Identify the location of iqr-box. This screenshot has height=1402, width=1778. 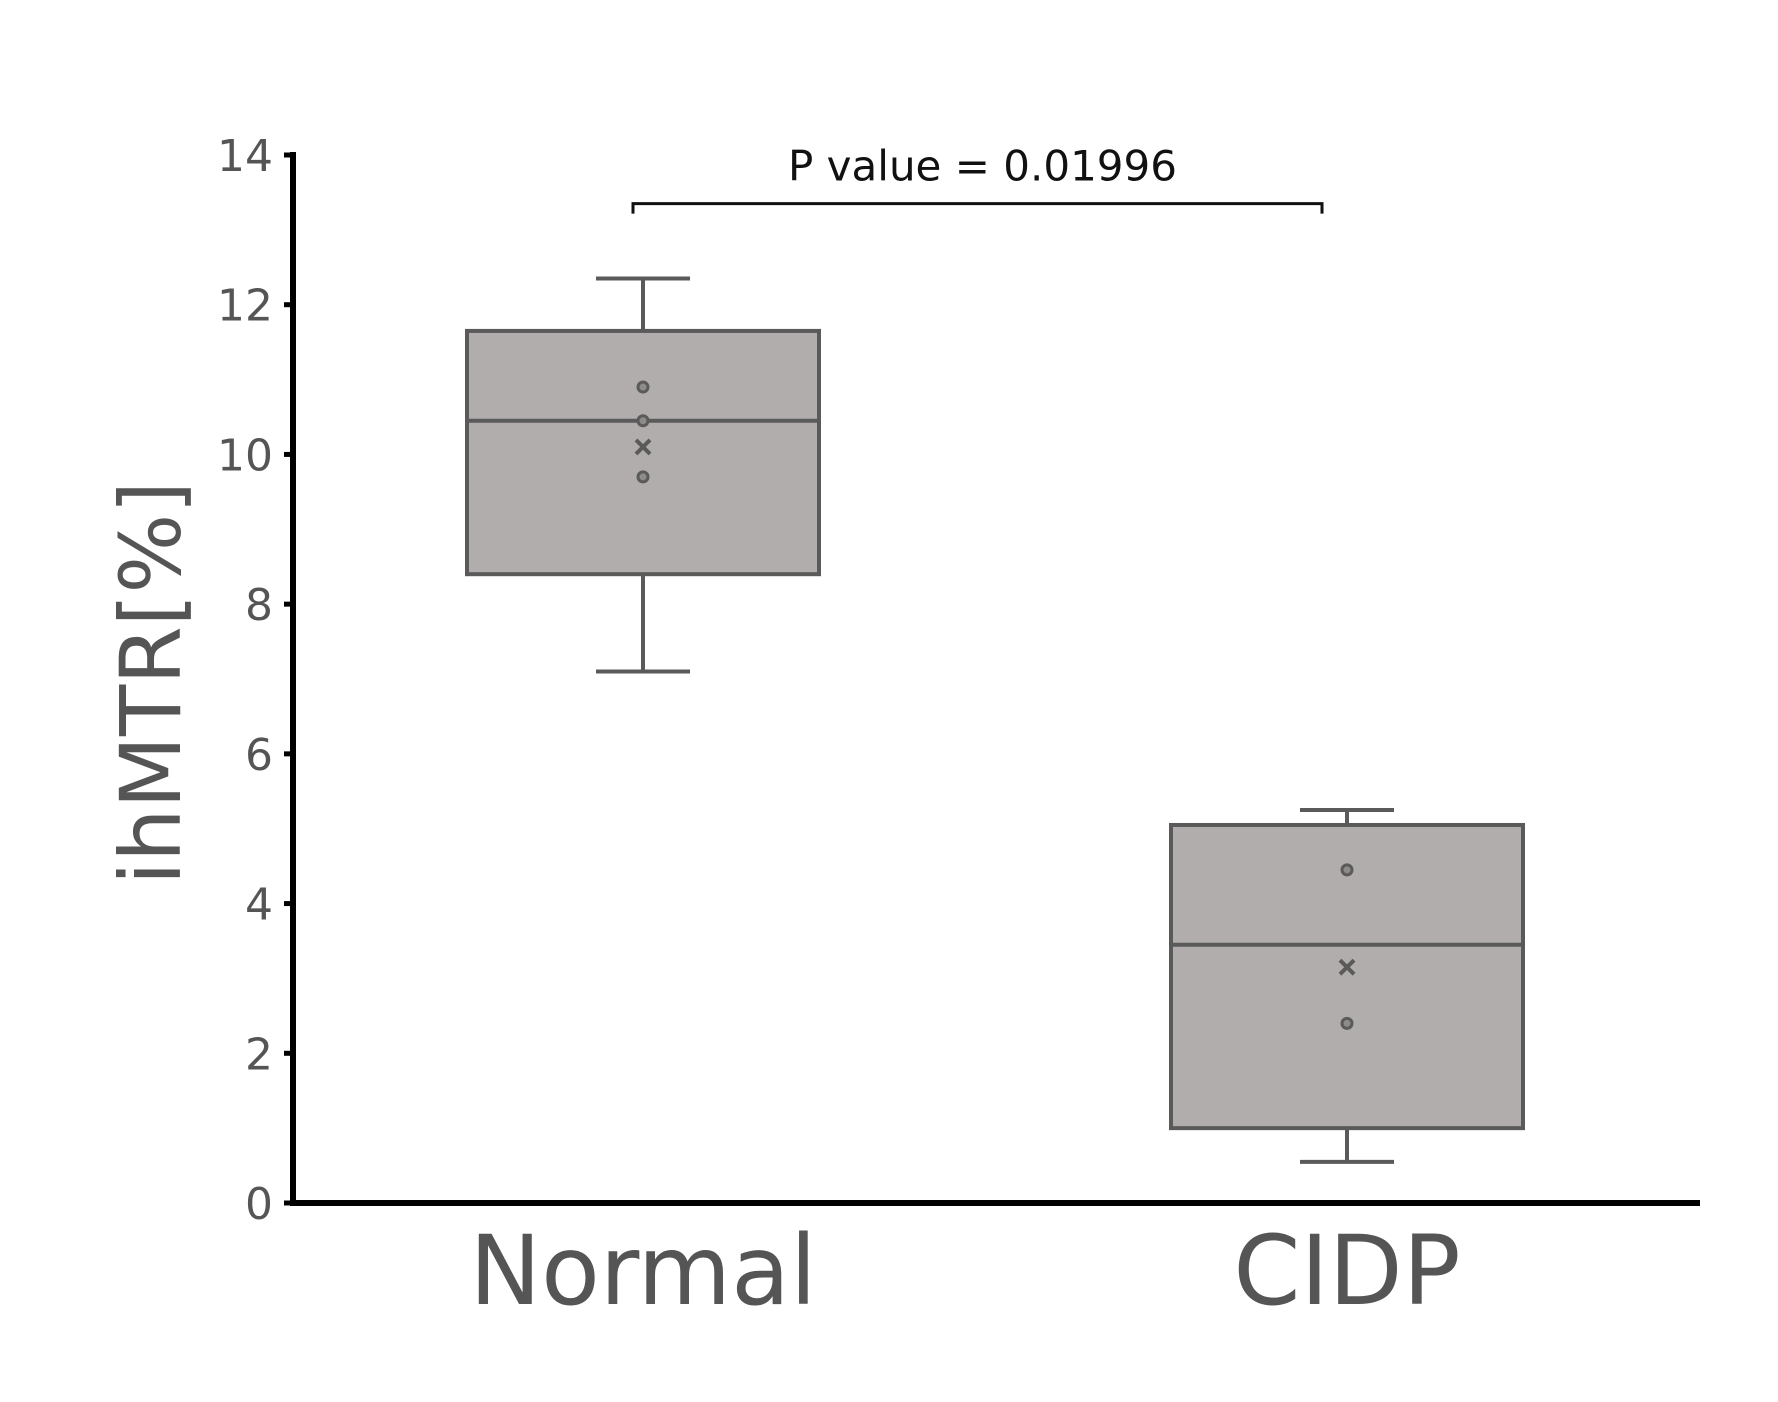
(643, 452).